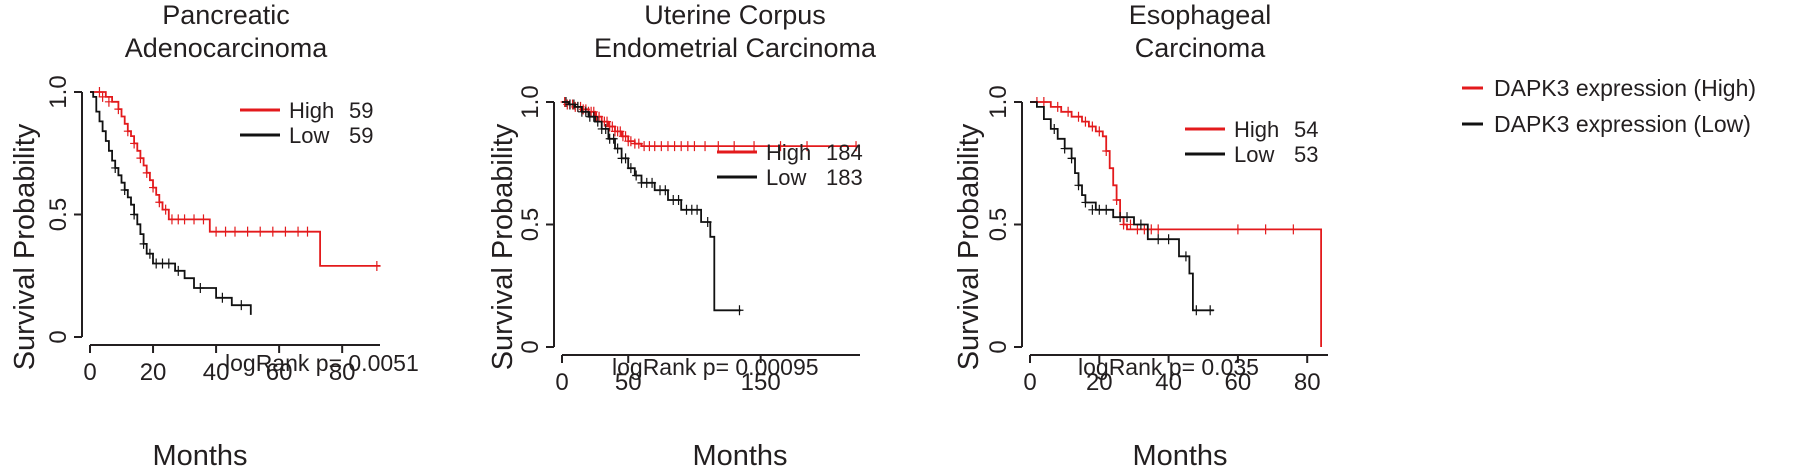  What do you see at coordinates (1238, 382) in the screenshot?
I see `x-tick-label: 60` at bounding box center [1238, 382].